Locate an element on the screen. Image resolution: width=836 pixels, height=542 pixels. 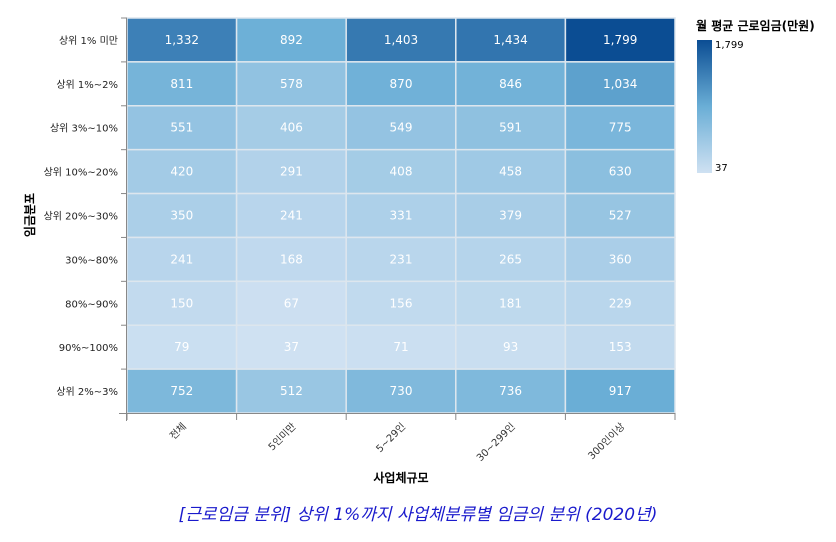
cell-value-label: 156 is located at coordinates (401, 303).